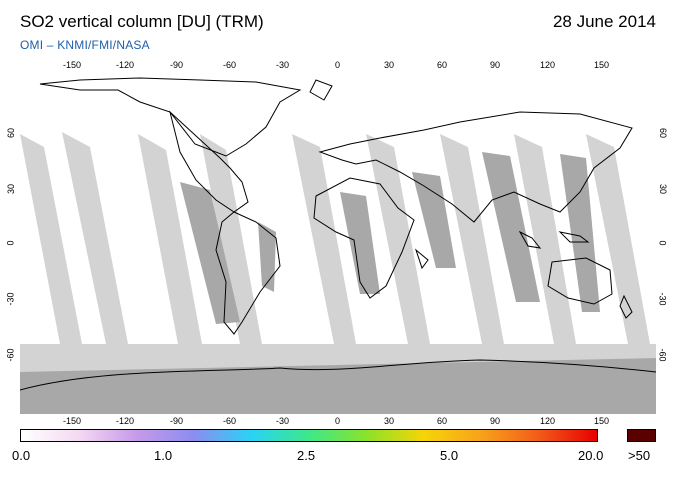 Image resolution: width=676 pixels, height=480 pixels. I want to click on lat-axis-left: 60 30 0 -30 -60, so click(12, 243).